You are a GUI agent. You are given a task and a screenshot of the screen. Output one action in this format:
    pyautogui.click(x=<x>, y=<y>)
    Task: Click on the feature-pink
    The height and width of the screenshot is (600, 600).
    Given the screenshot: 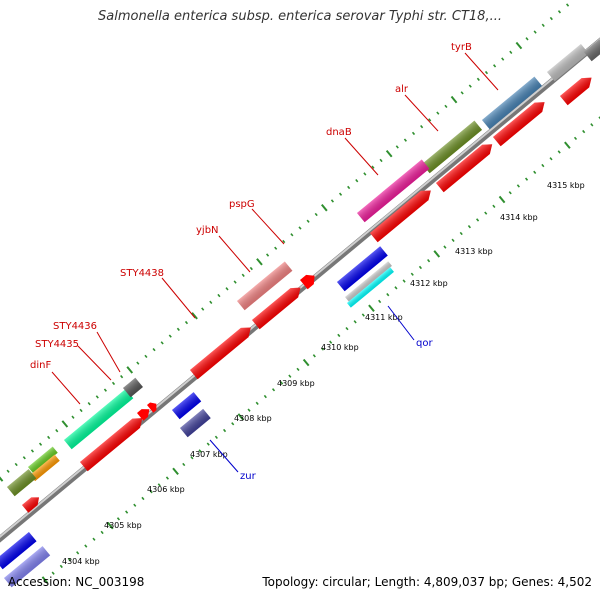 What is the action you would take?
    pyautogui.click(x=265, y=286)
    